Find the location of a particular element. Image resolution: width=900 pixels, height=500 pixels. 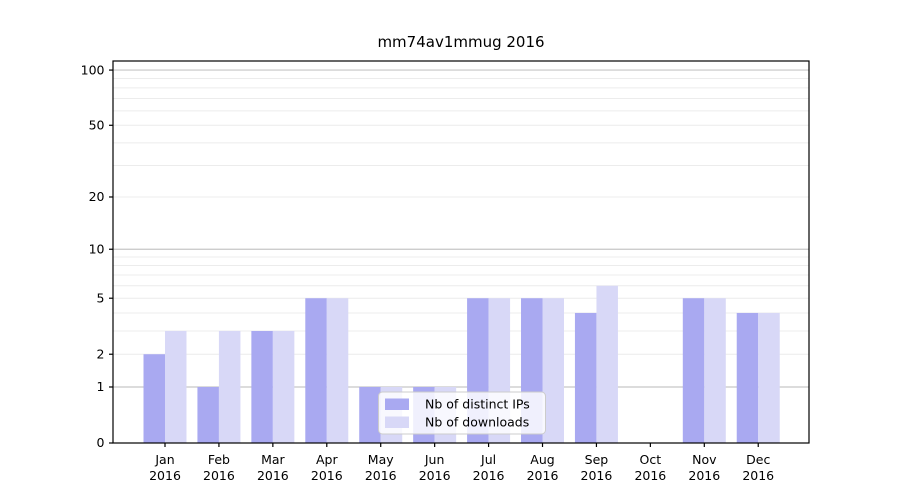

y-tick-label: 100 is located at coordinates (93, 69).